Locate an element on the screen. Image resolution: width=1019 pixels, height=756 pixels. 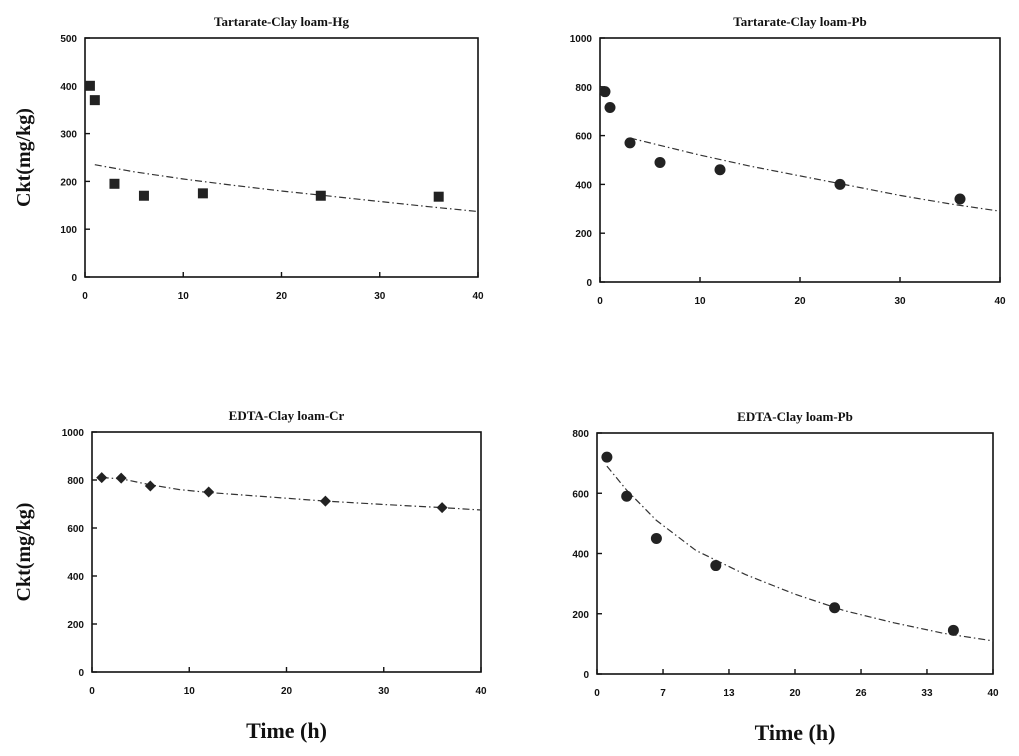
x-tick-label: 13 is located at coordinates (729, 693).